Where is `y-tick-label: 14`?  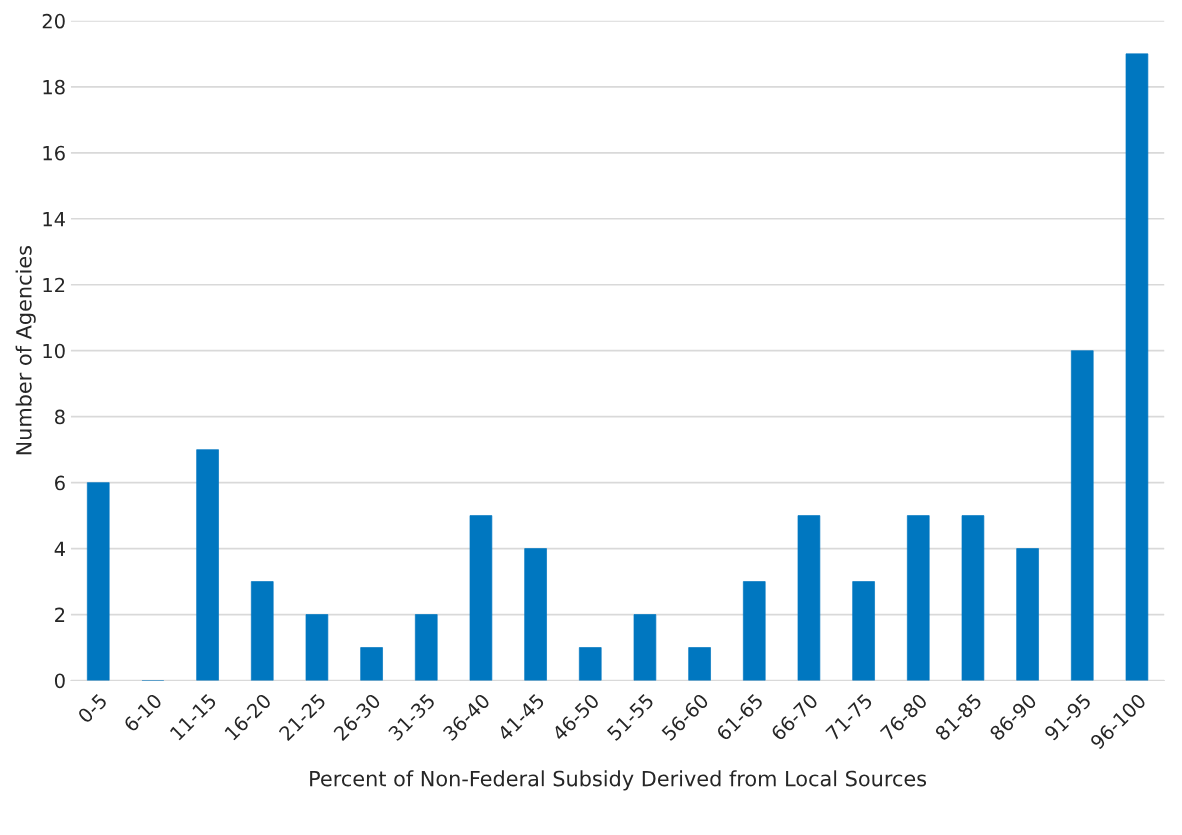
y-tick-label: 14 is located at coordinates (54, 219).